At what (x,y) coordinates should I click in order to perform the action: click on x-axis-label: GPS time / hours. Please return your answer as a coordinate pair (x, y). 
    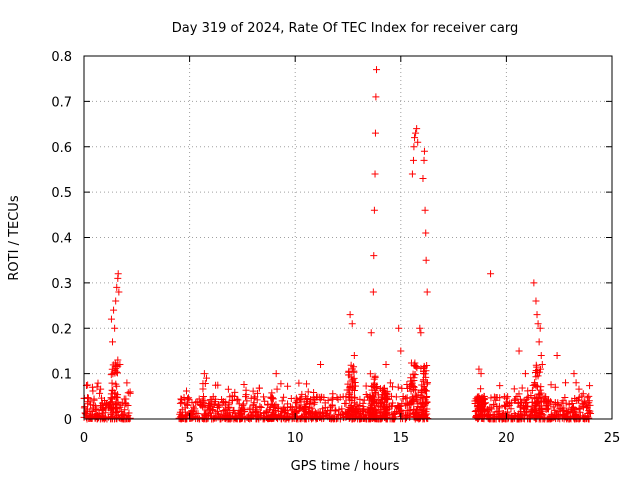
    Looking at the image, I should click on (345, 466).